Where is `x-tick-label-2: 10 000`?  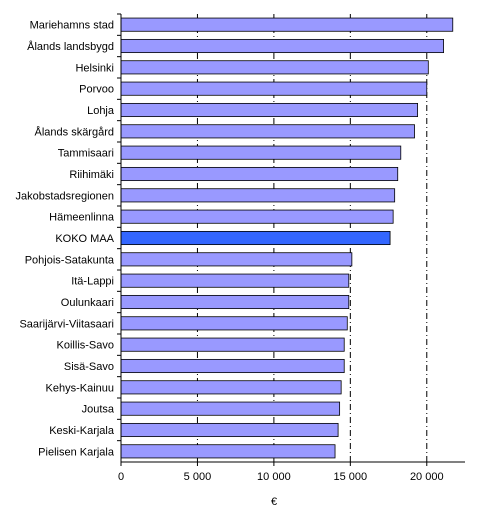 x-tick-label-2: 10 000 is located at coordinates (274, 477).